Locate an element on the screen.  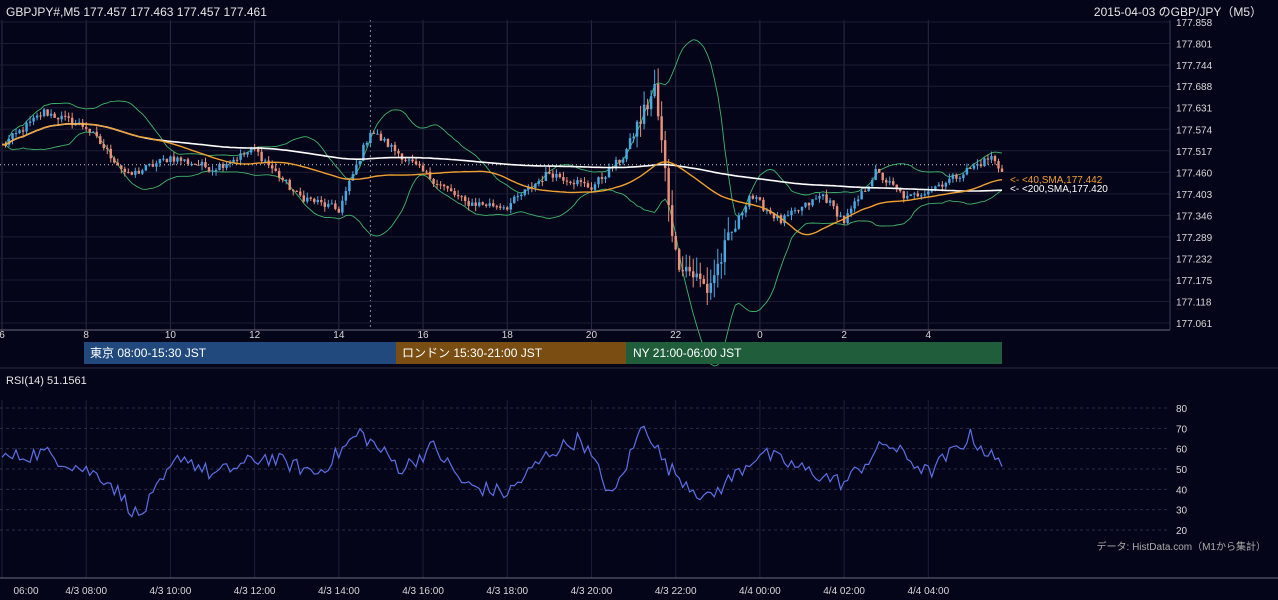
time-tick-label: 4/3 18:00 is located at coordinates (507, 591).